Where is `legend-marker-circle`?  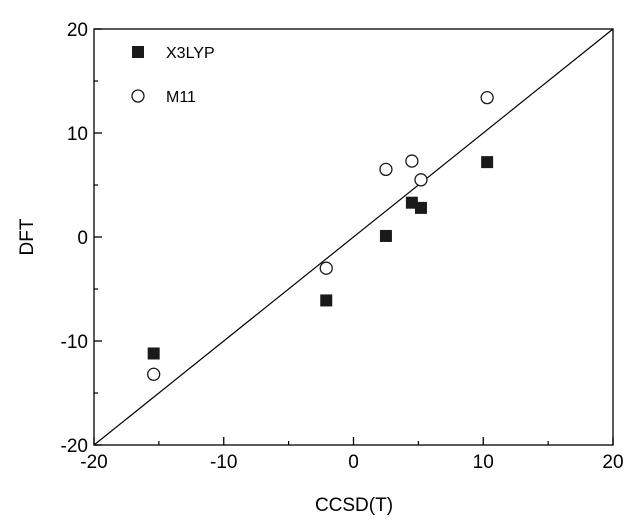
legend-marker-circle is located at coordinates (138, 96).